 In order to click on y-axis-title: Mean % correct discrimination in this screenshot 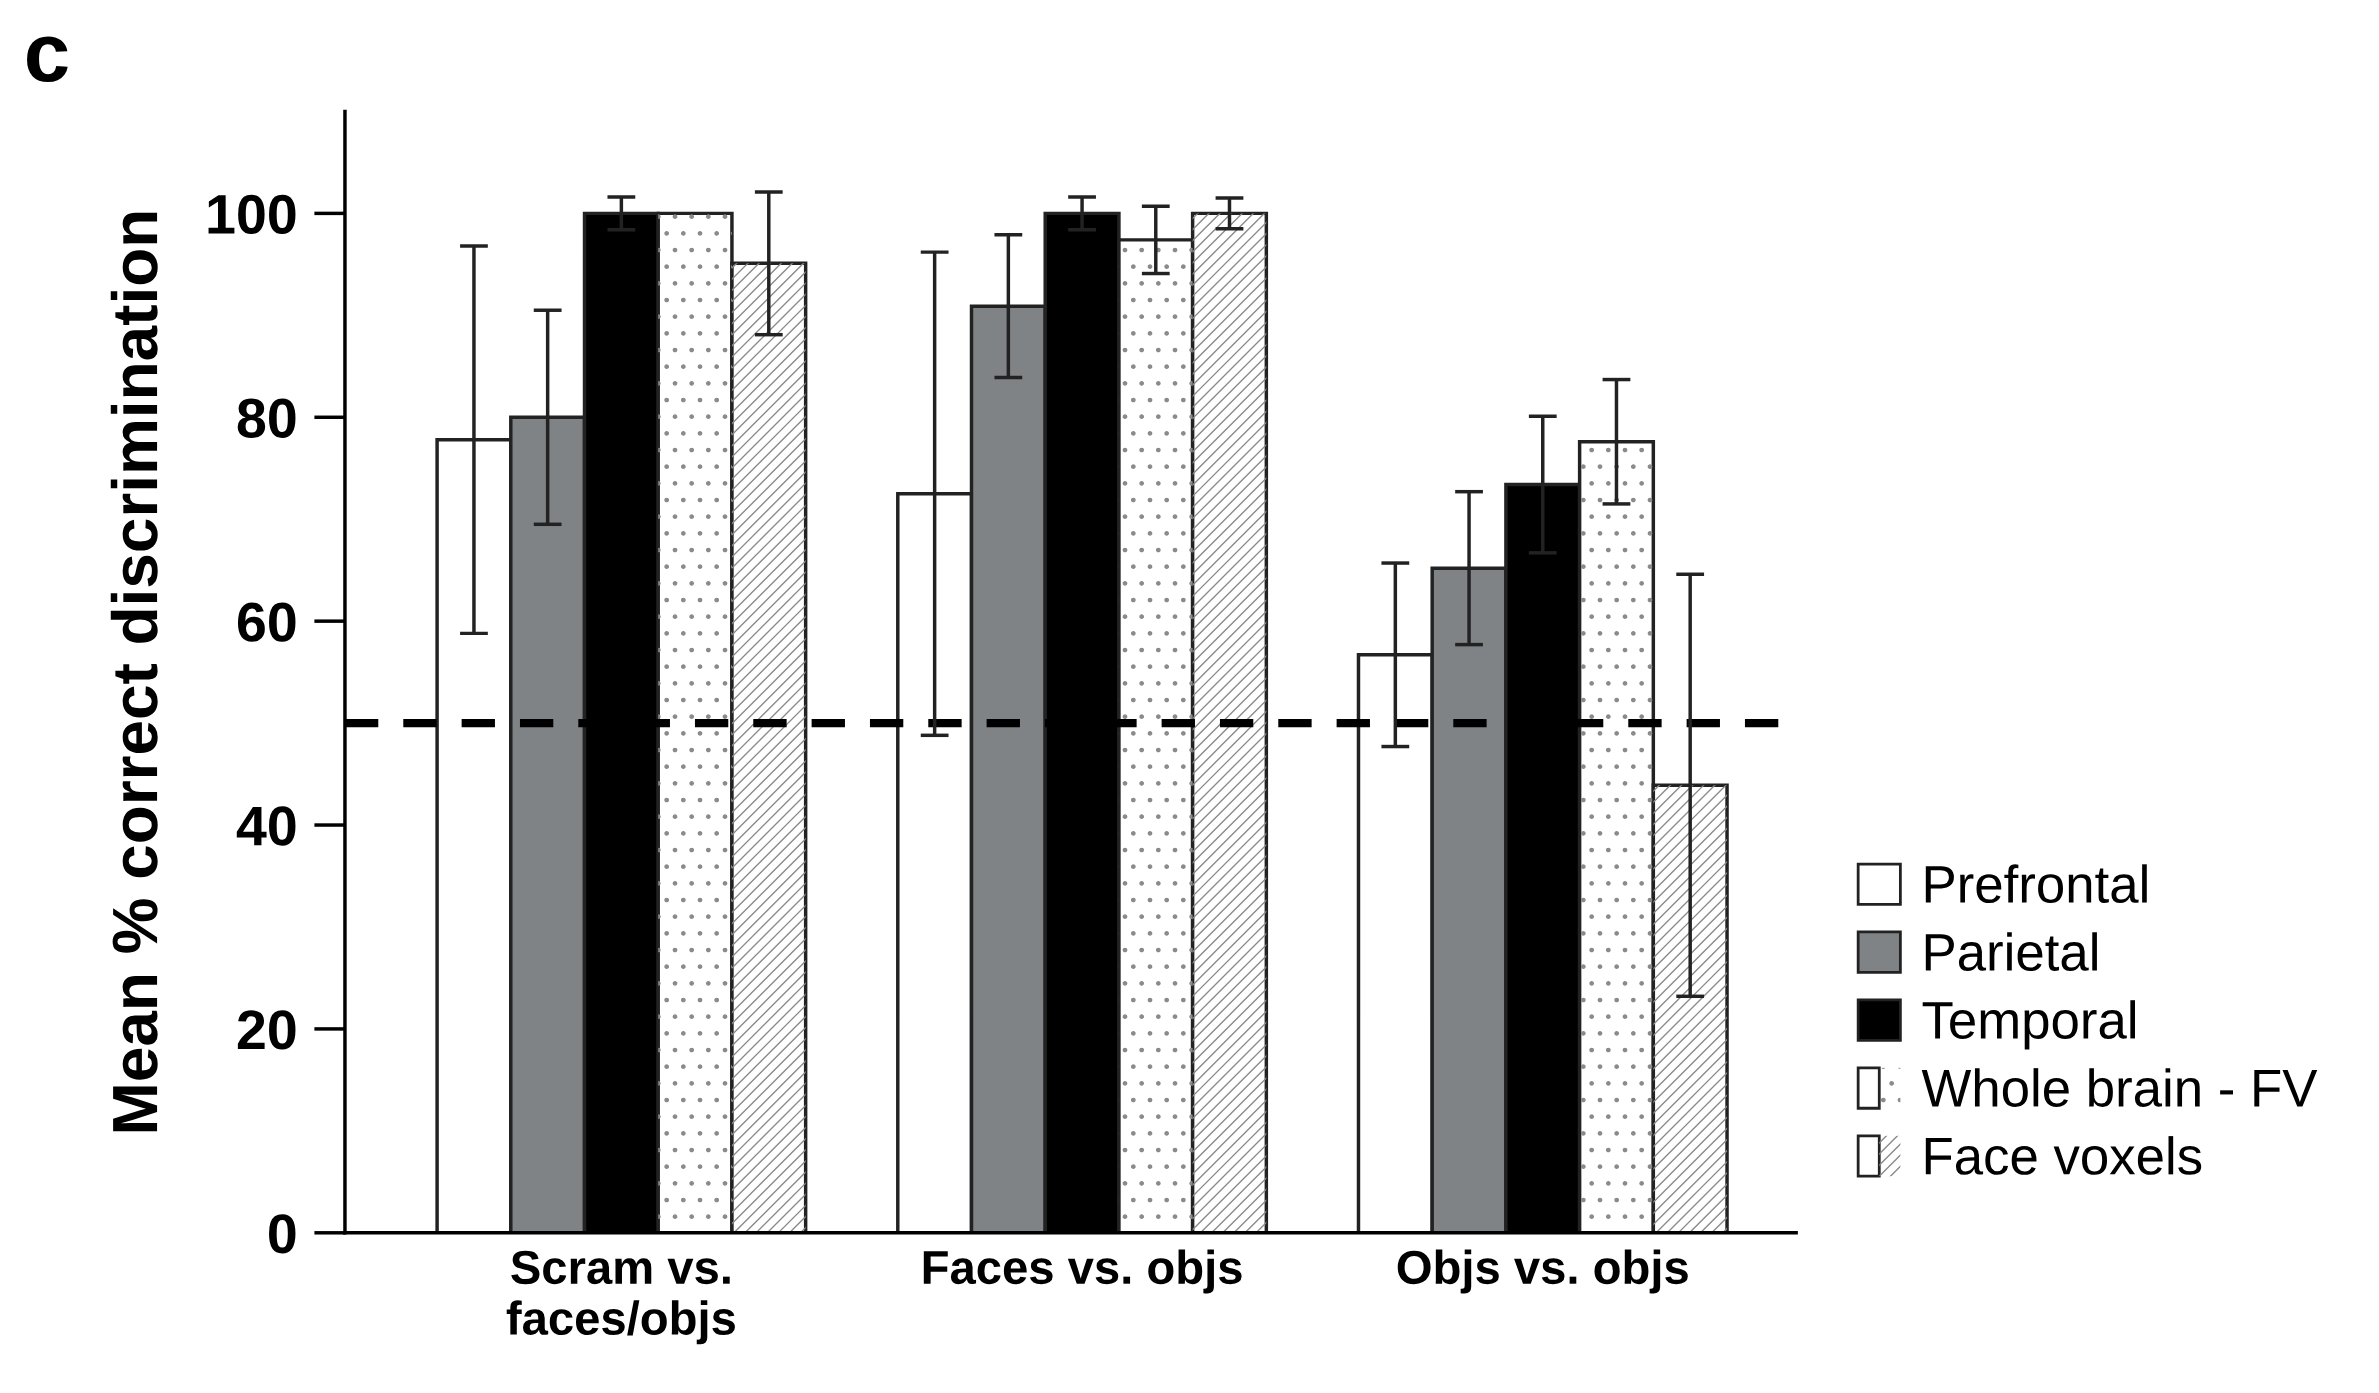, I will do `click(134, 672)`.